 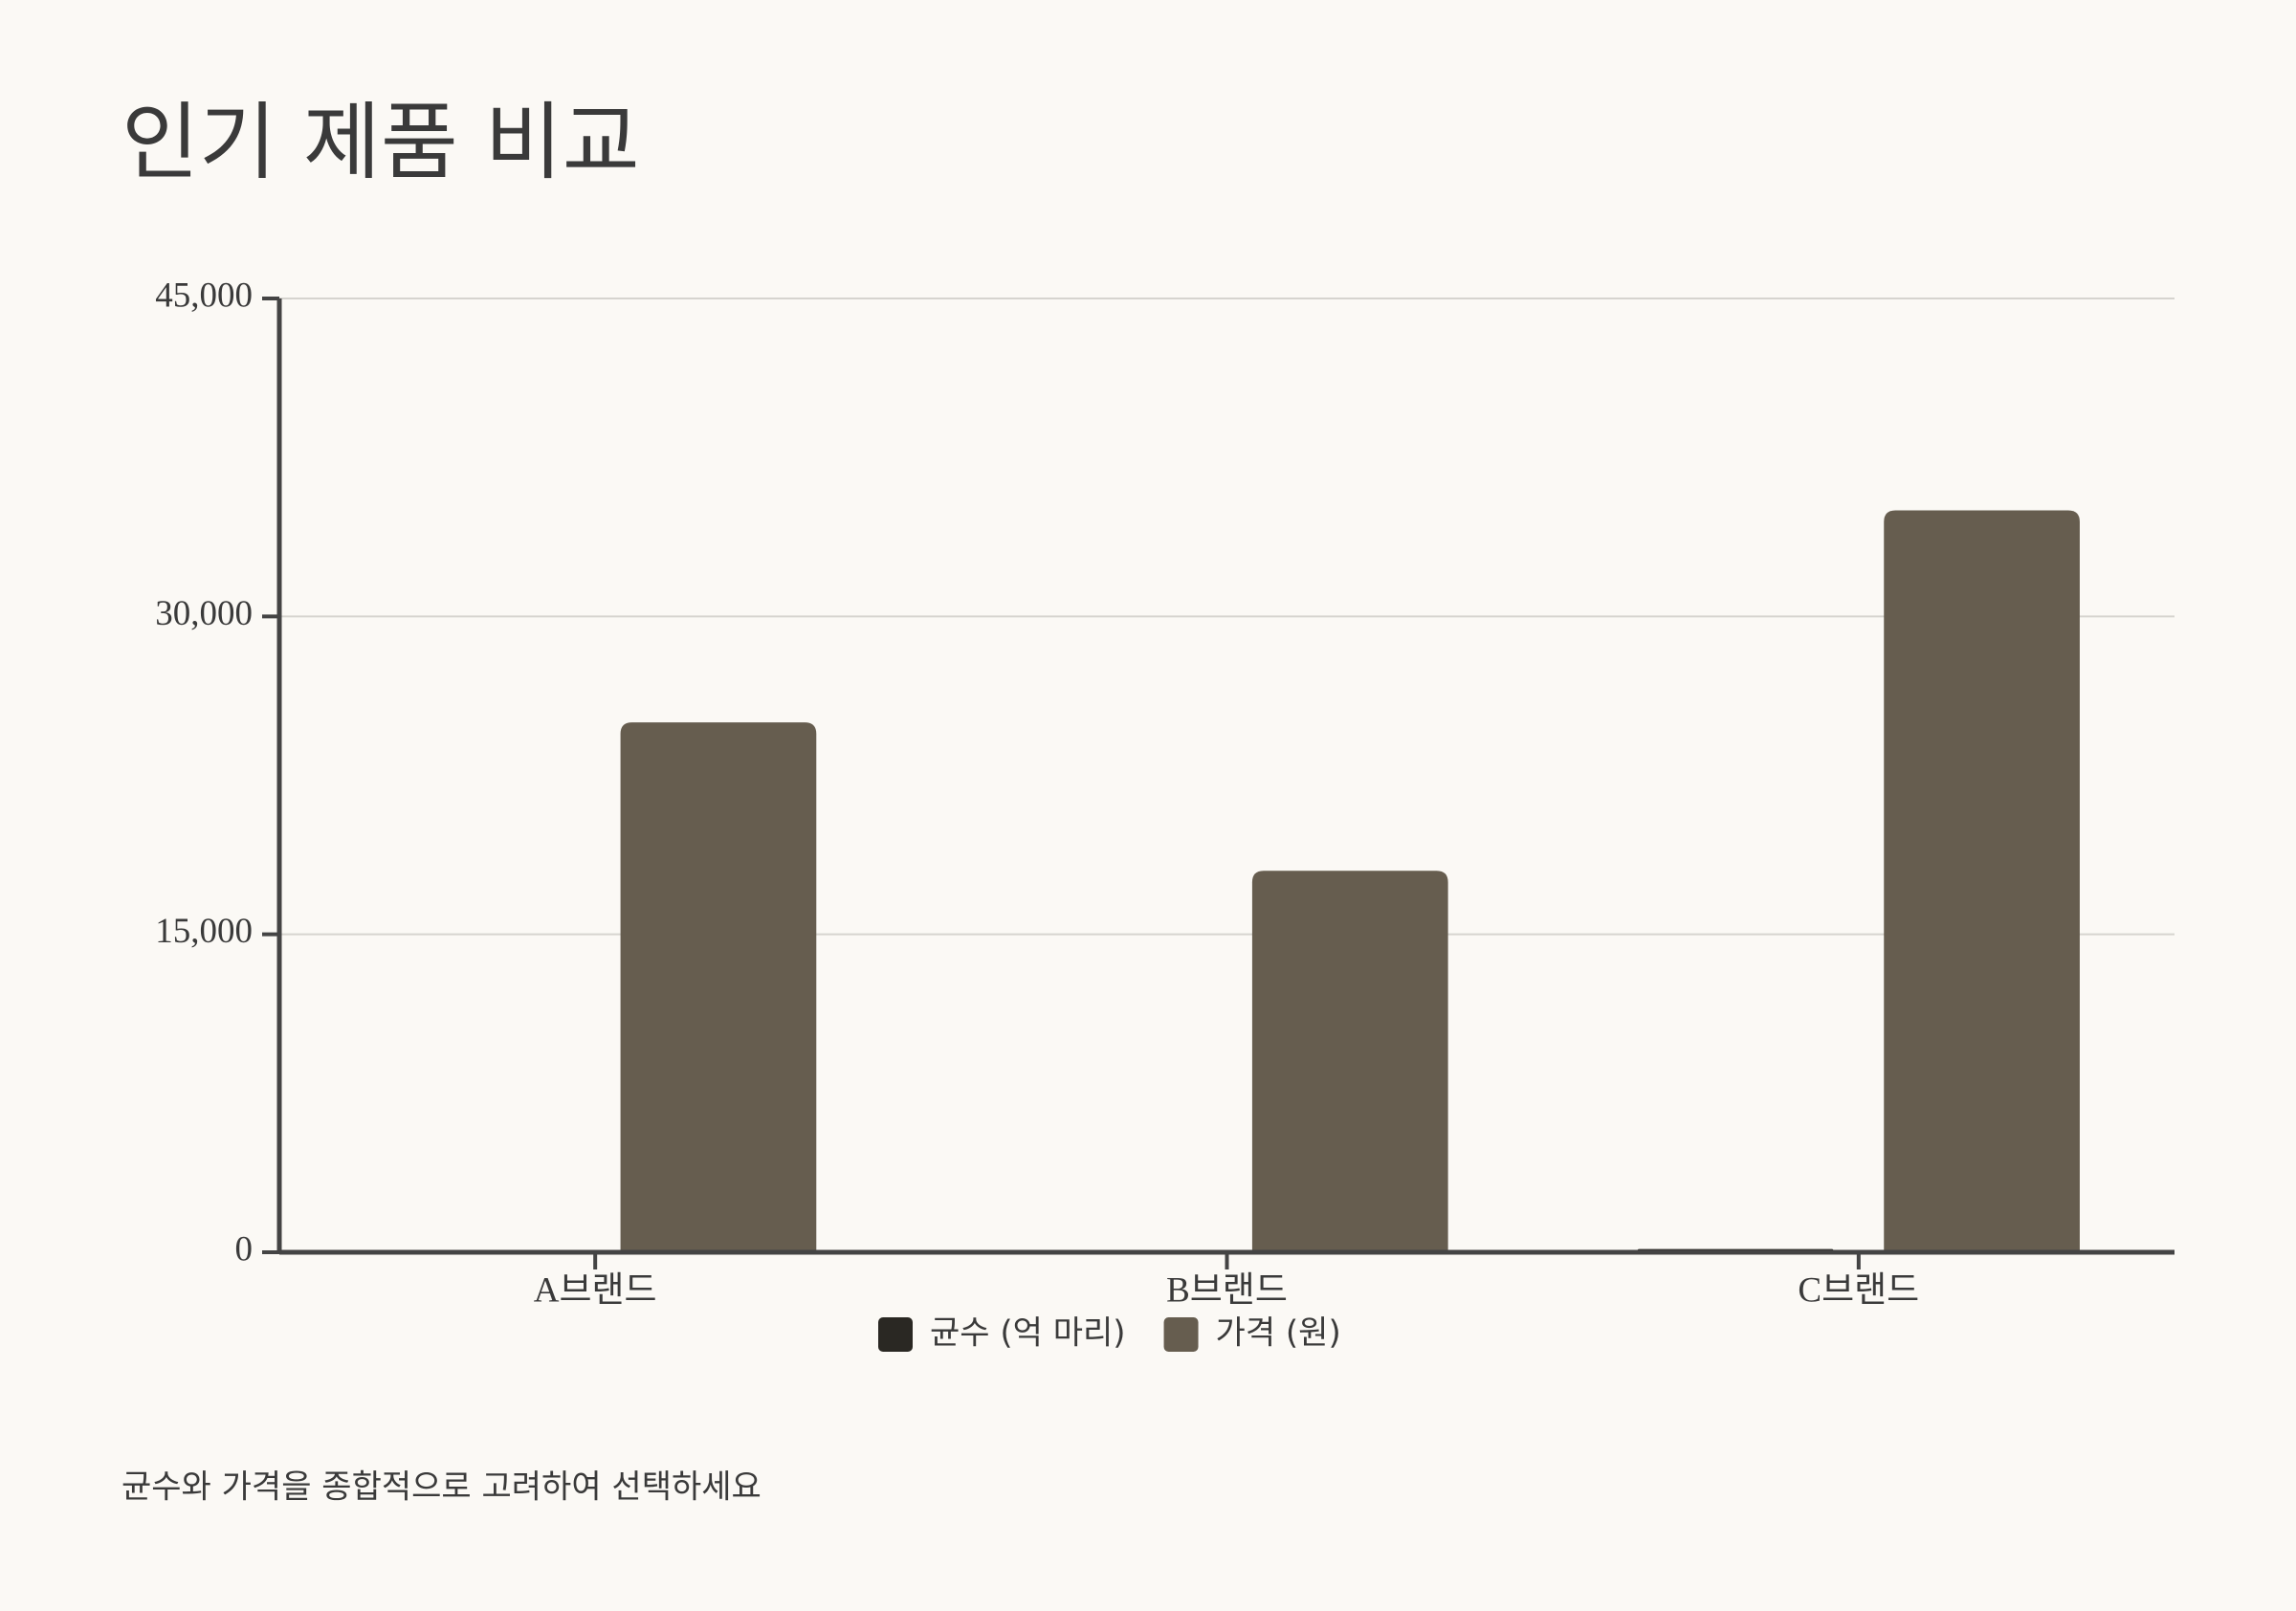 I want to click on legend-label: 가격 (원), so click(x=1279, y=1334).